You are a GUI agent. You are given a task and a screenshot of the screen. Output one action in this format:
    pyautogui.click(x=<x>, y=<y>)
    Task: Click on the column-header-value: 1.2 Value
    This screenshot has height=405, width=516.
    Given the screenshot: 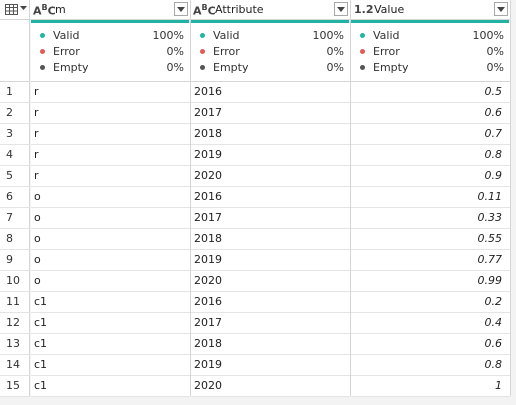 What is the action you would take?
    pyautogui.click(x=430, y=10)
    